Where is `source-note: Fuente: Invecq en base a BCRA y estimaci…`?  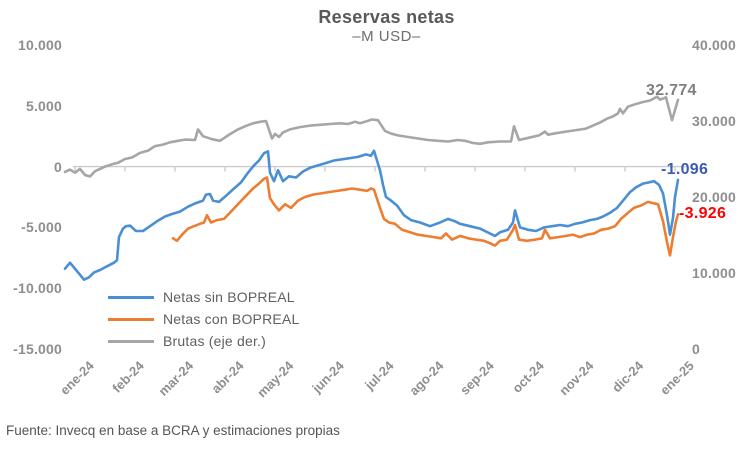 source-note: Fuente: Invecq en base a BCRA y estimaci… is located at coordinates (173, 430).